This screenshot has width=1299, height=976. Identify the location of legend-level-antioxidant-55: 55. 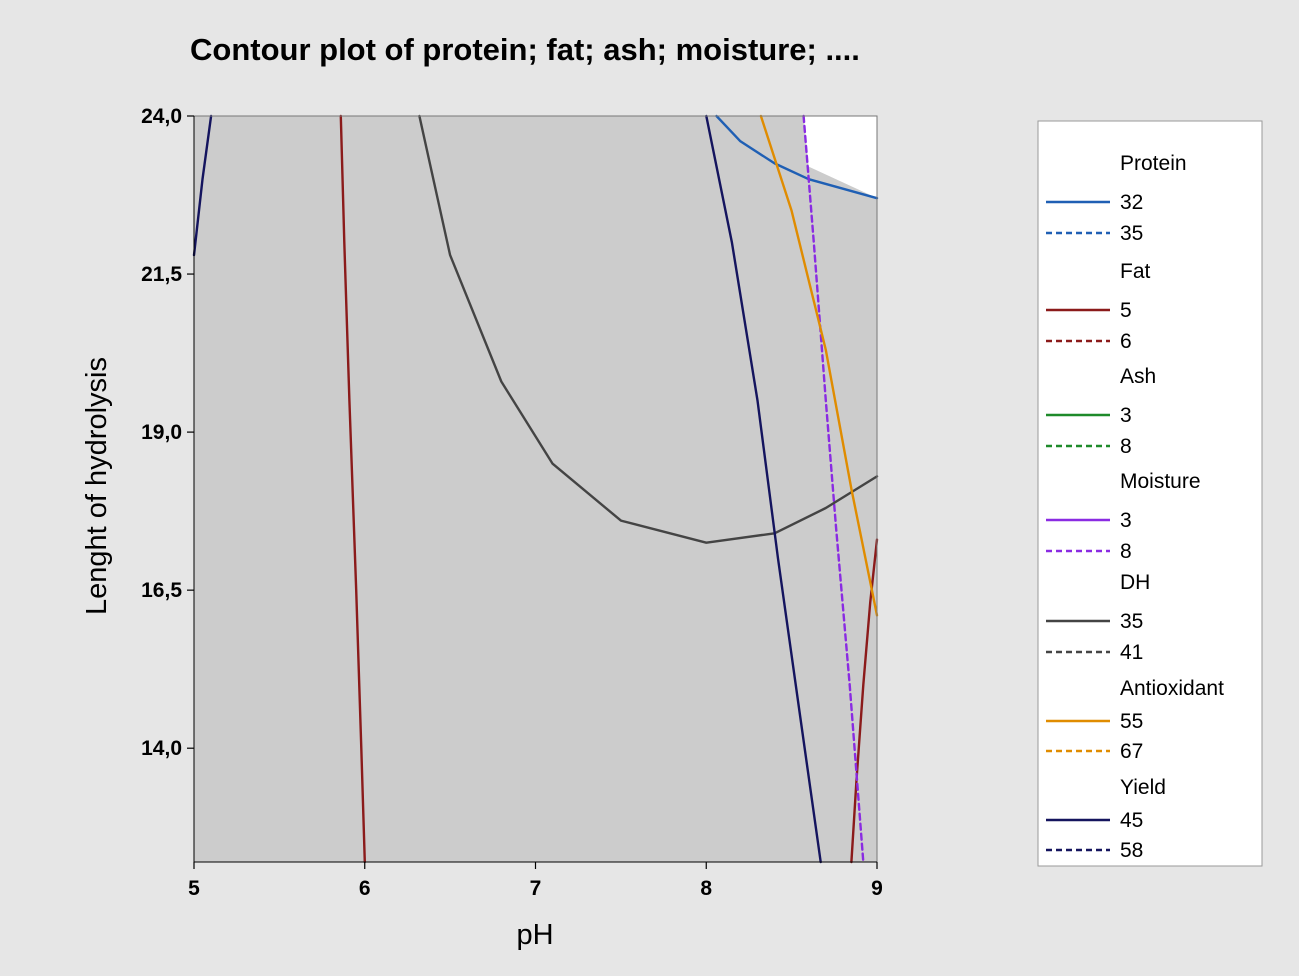
(1131, 721).